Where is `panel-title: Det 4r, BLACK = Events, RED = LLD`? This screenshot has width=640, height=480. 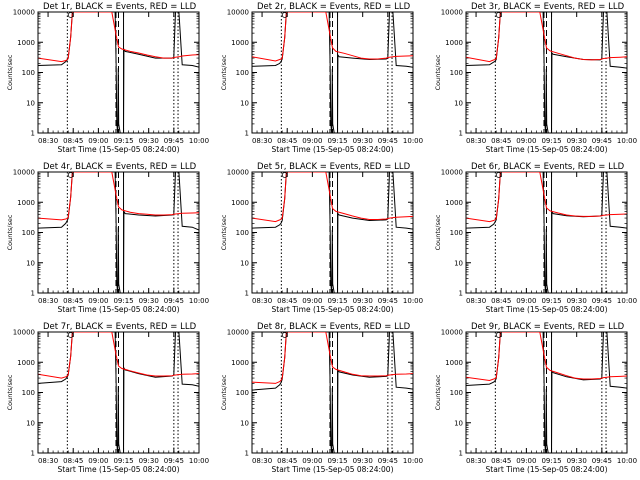 panel-title: Det 4r, BLACK = Events, RED = LLD is located at coordinates (120, 167).